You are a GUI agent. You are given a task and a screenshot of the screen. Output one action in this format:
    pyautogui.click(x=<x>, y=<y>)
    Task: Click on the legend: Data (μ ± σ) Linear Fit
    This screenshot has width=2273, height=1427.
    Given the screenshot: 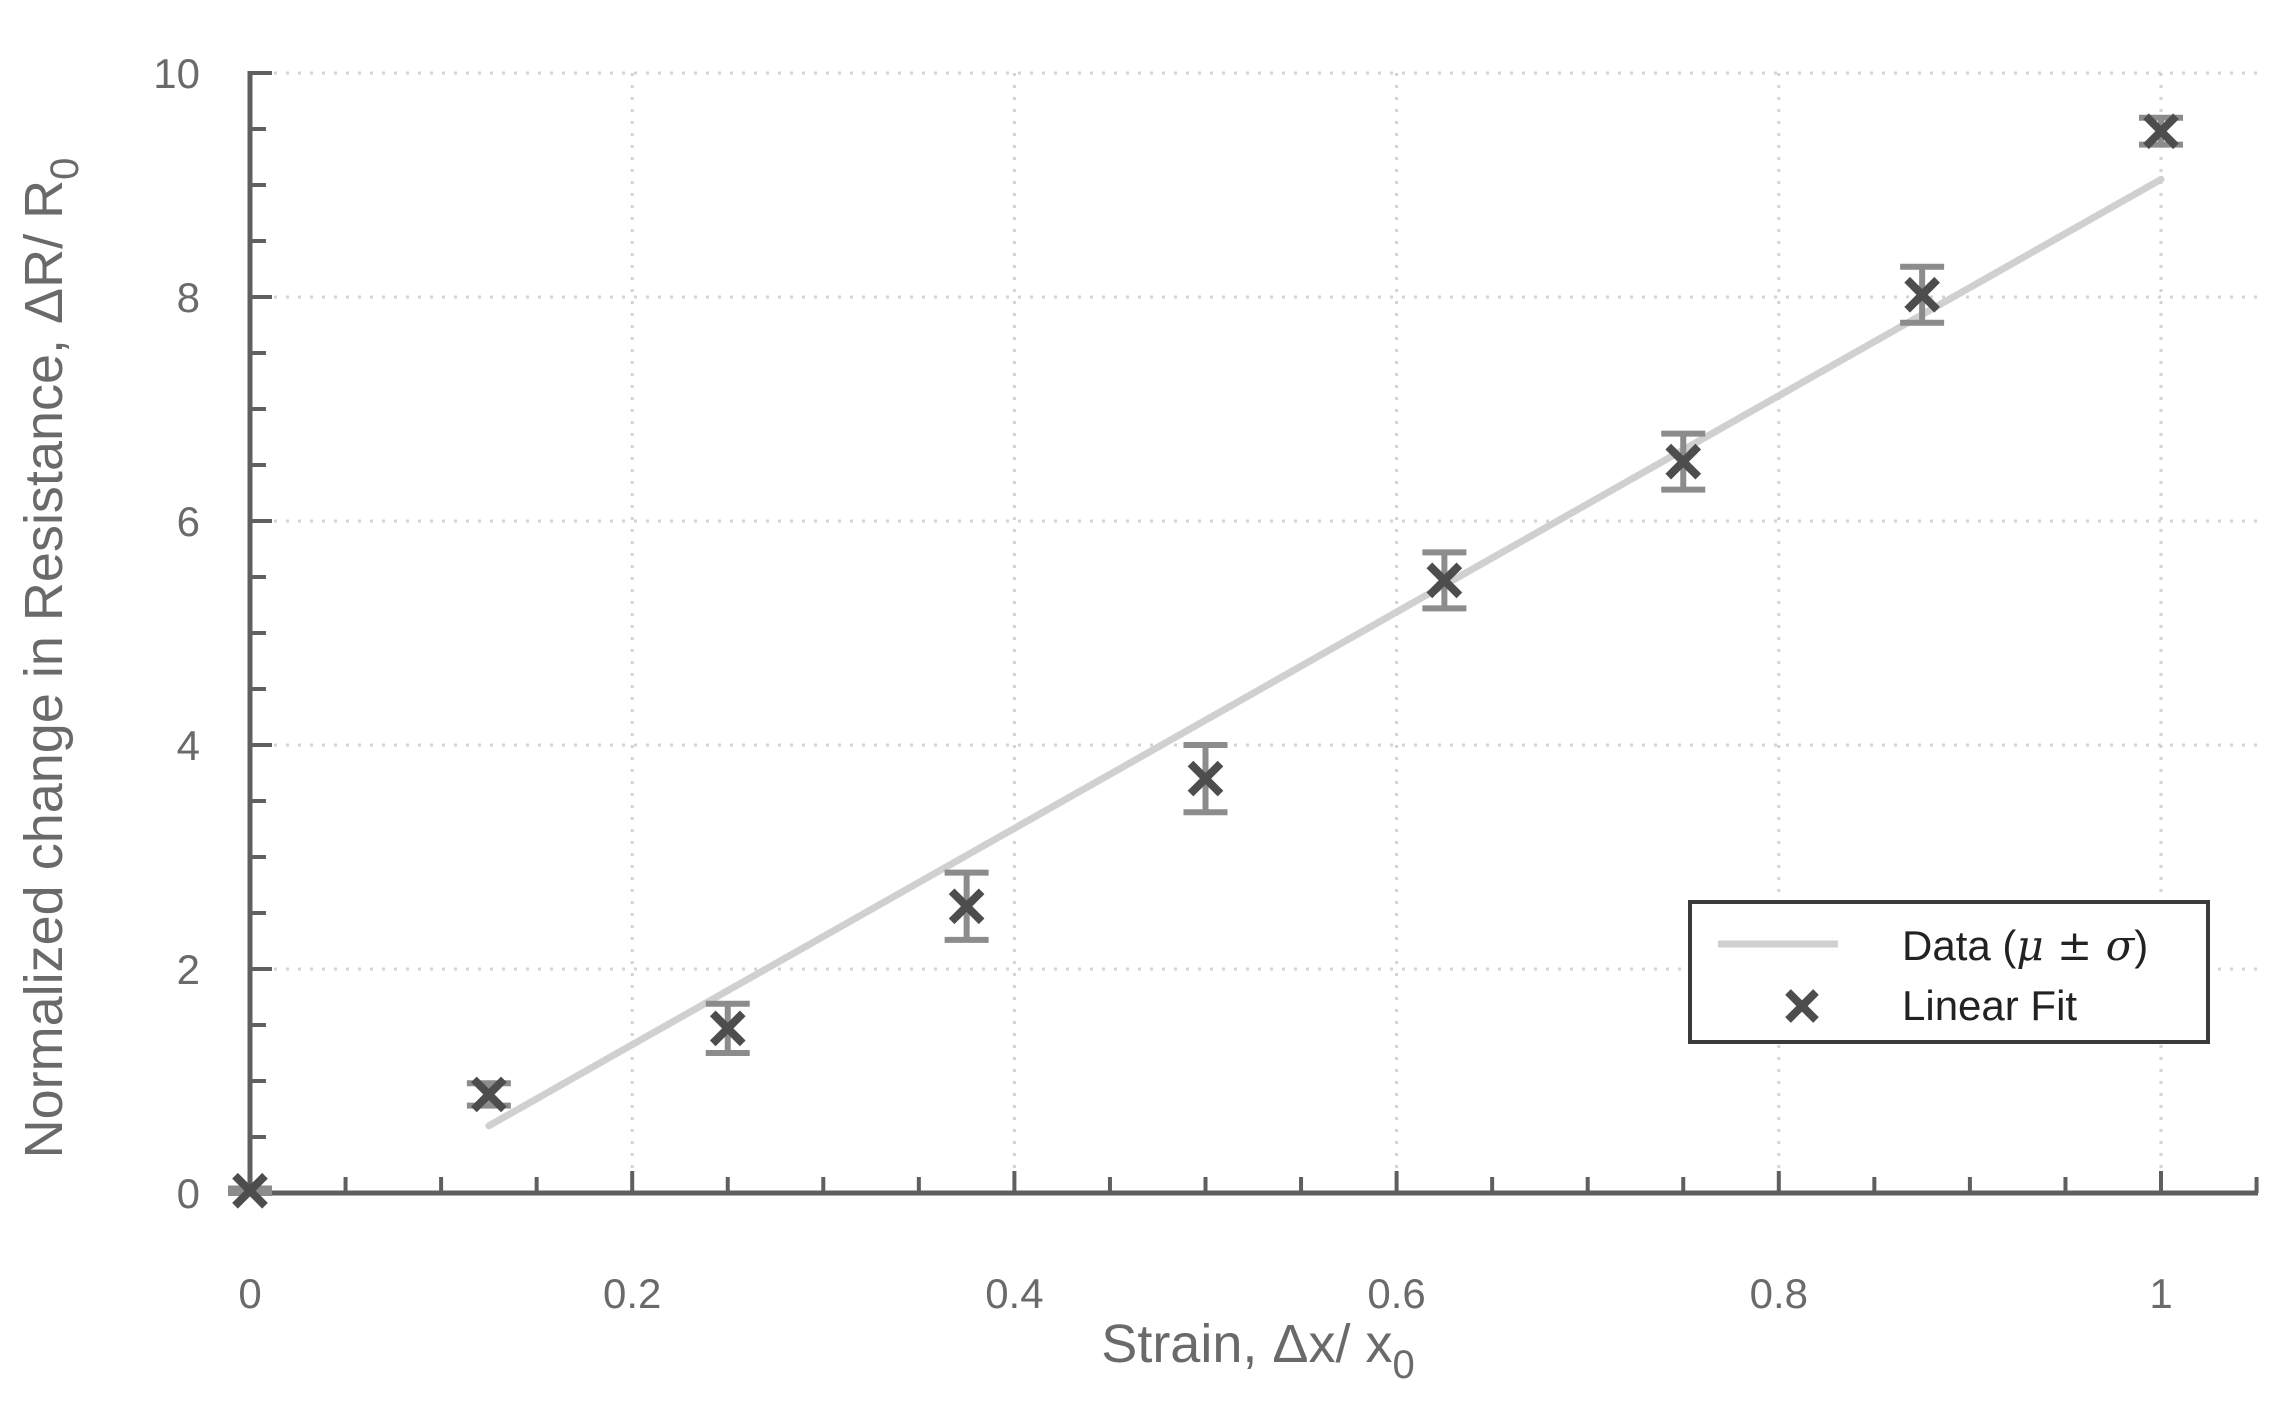 What is the action you would take?
    pyautogui.click(x=1949, y=972)
    